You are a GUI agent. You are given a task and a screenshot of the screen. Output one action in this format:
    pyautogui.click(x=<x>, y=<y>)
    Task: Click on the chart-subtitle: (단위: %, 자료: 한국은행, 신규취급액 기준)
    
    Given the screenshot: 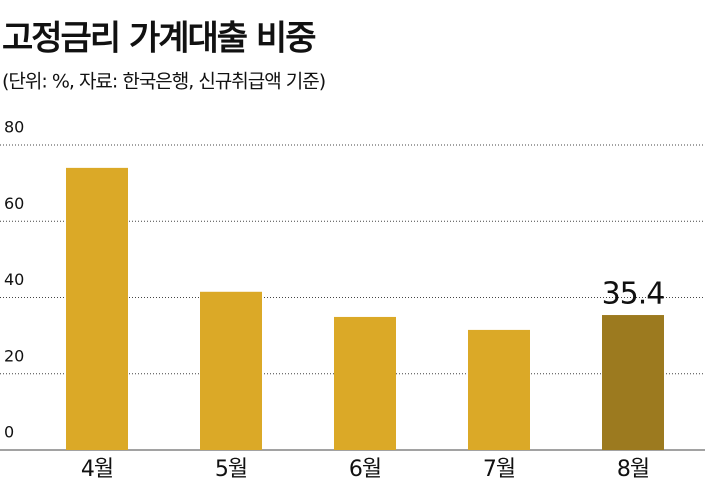 What is the action you would take?
    pyautogui.click(x=163, y=82)
    